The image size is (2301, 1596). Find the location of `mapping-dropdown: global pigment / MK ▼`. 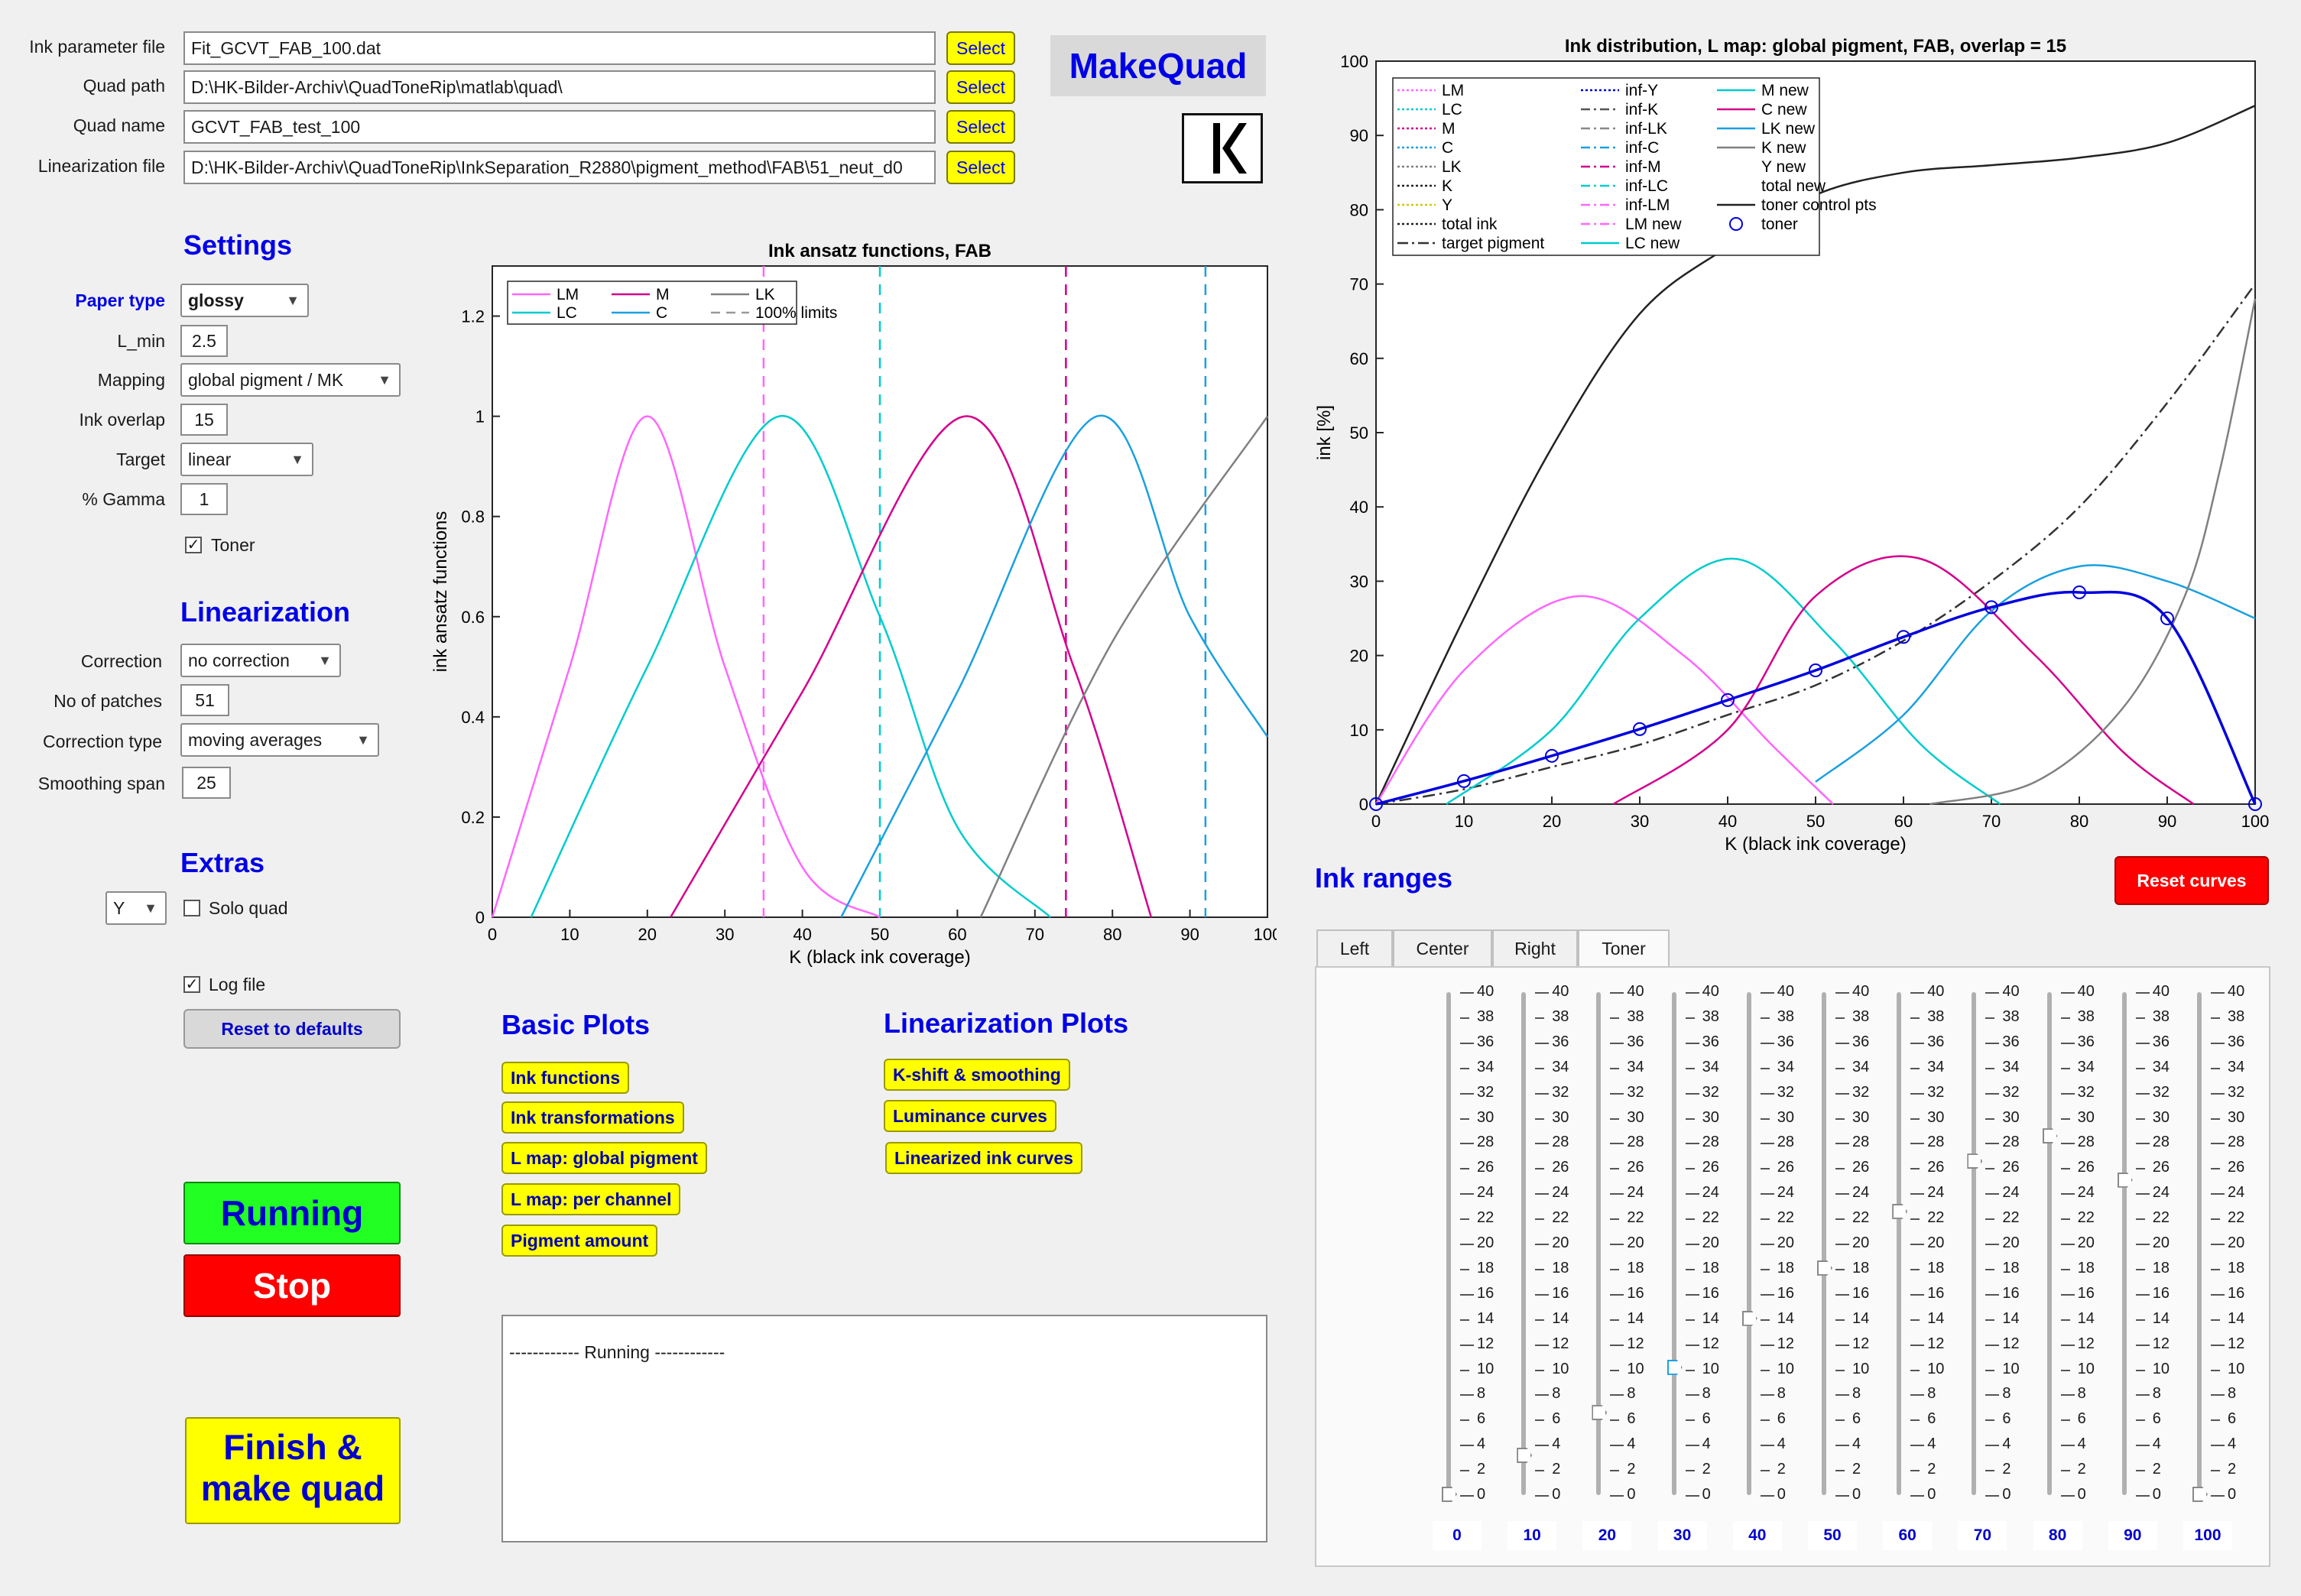

mapping-dropdown: global pigment / MK ▼ is located at coordinates (290, 380).